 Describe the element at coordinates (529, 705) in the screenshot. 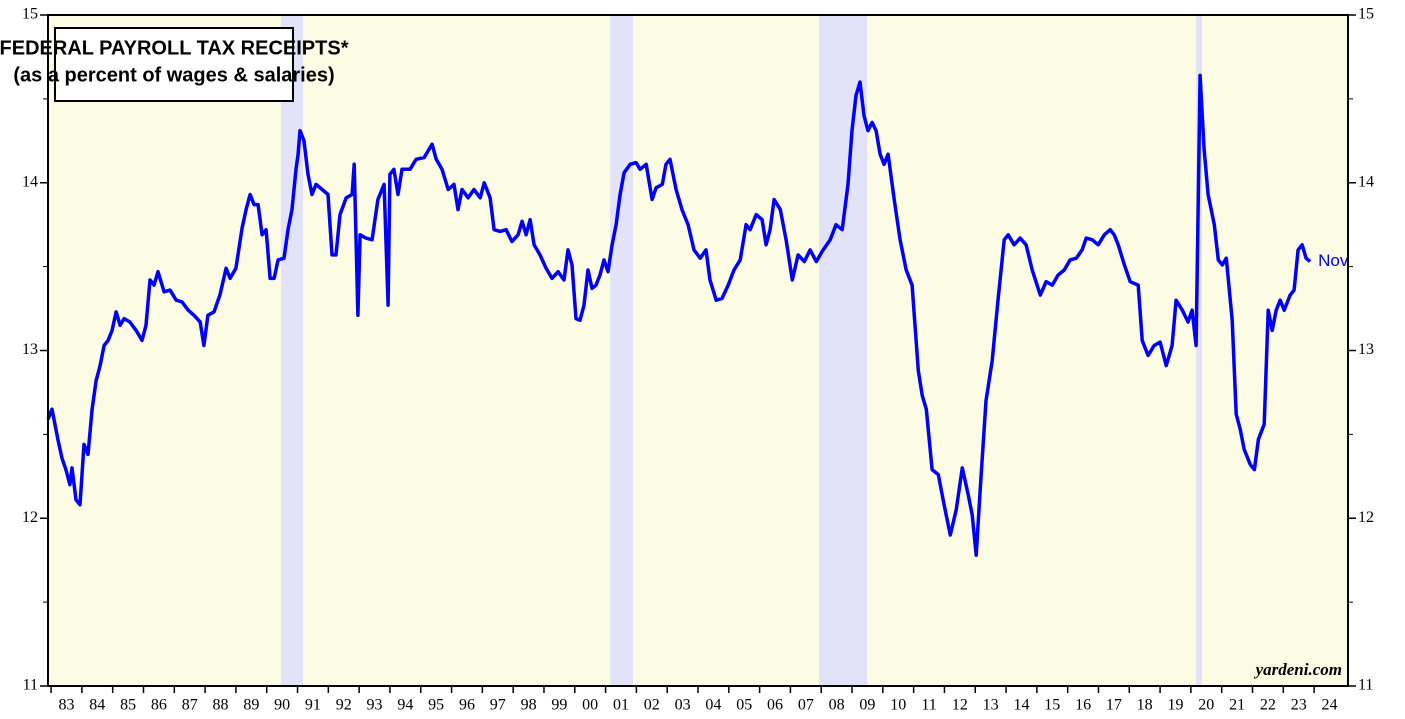

I see `x-tick-label: 98` at that location.